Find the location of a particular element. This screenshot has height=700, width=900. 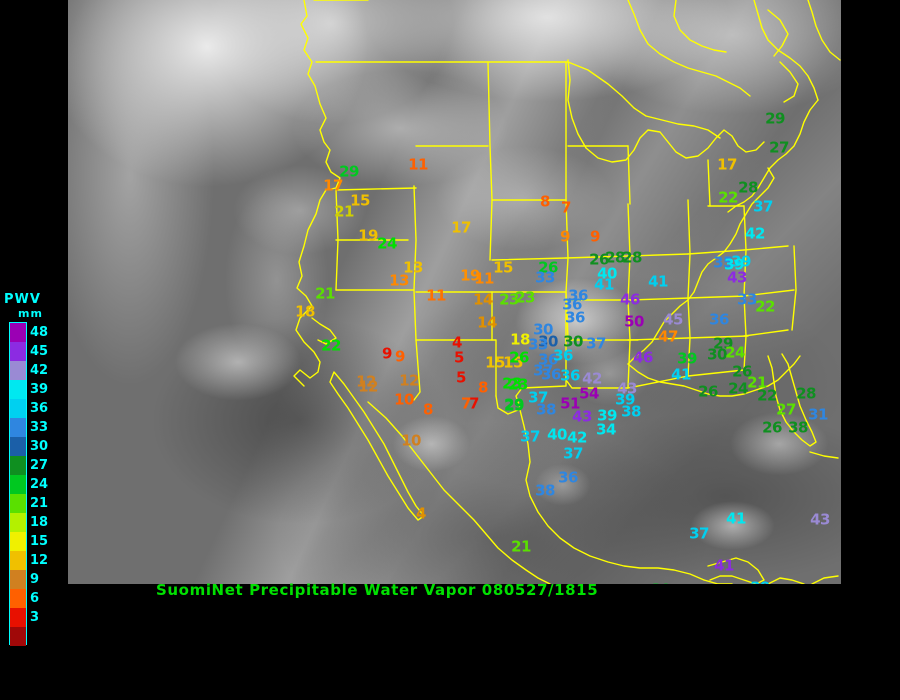

pwv-value-label: 14 is located at coordinates (483, 299).